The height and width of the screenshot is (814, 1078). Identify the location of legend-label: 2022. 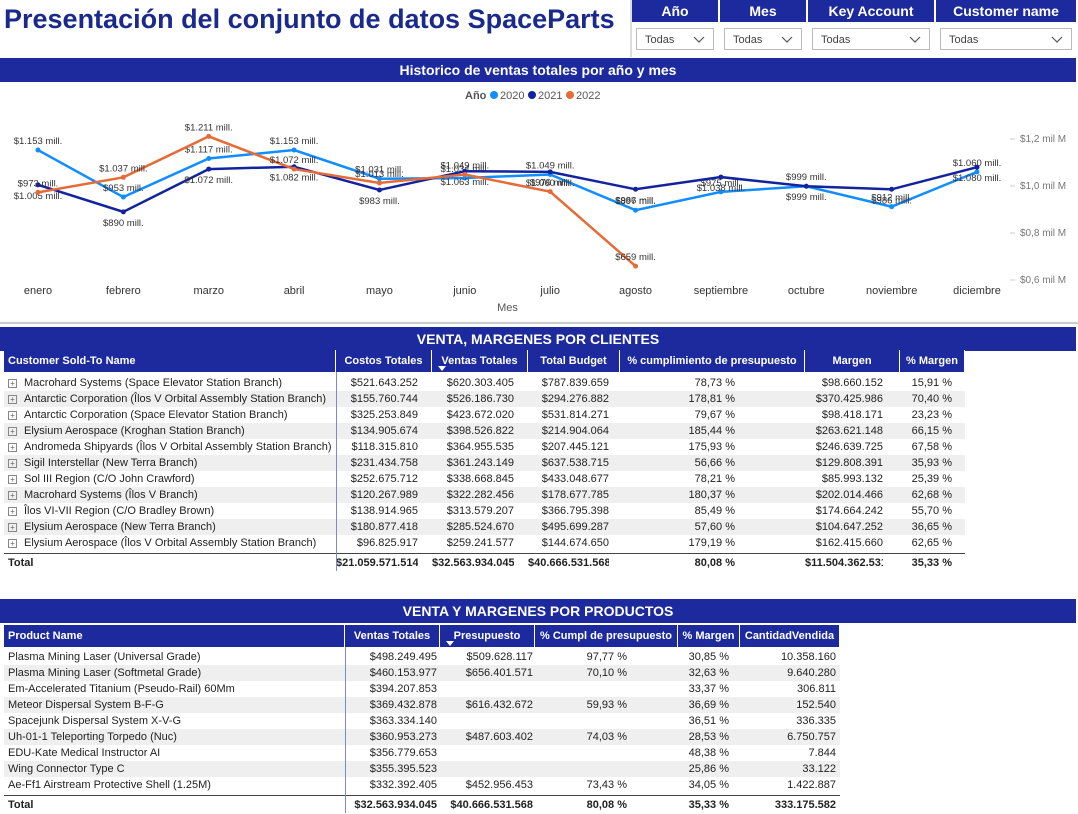
(588, 96).